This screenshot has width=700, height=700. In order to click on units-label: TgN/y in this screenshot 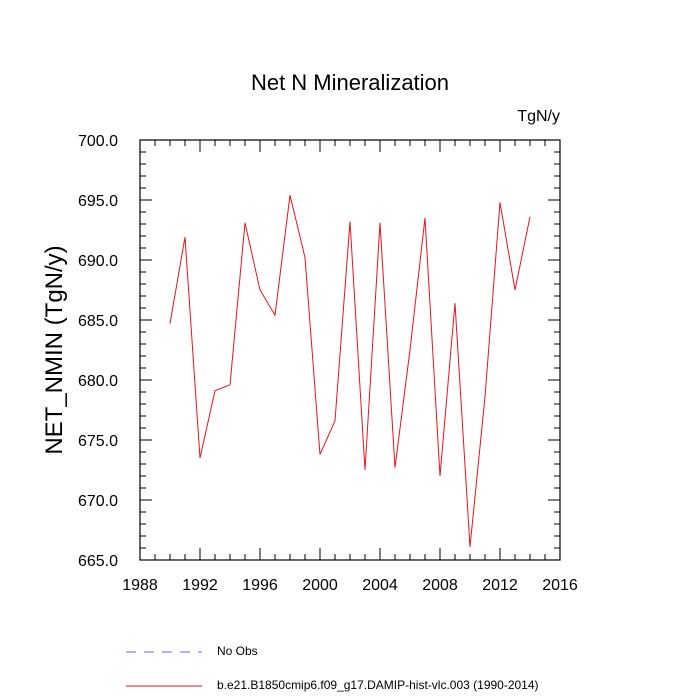, I will do `click(538, 116)`.